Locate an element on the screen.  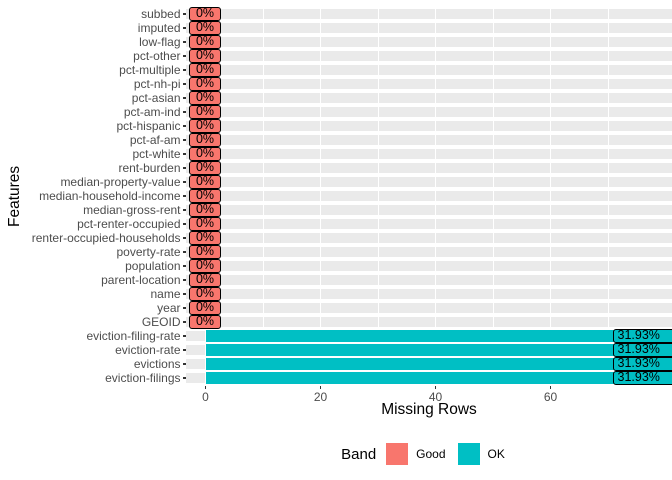
x-tick-label: 0 is located at coordinates (205, 397).